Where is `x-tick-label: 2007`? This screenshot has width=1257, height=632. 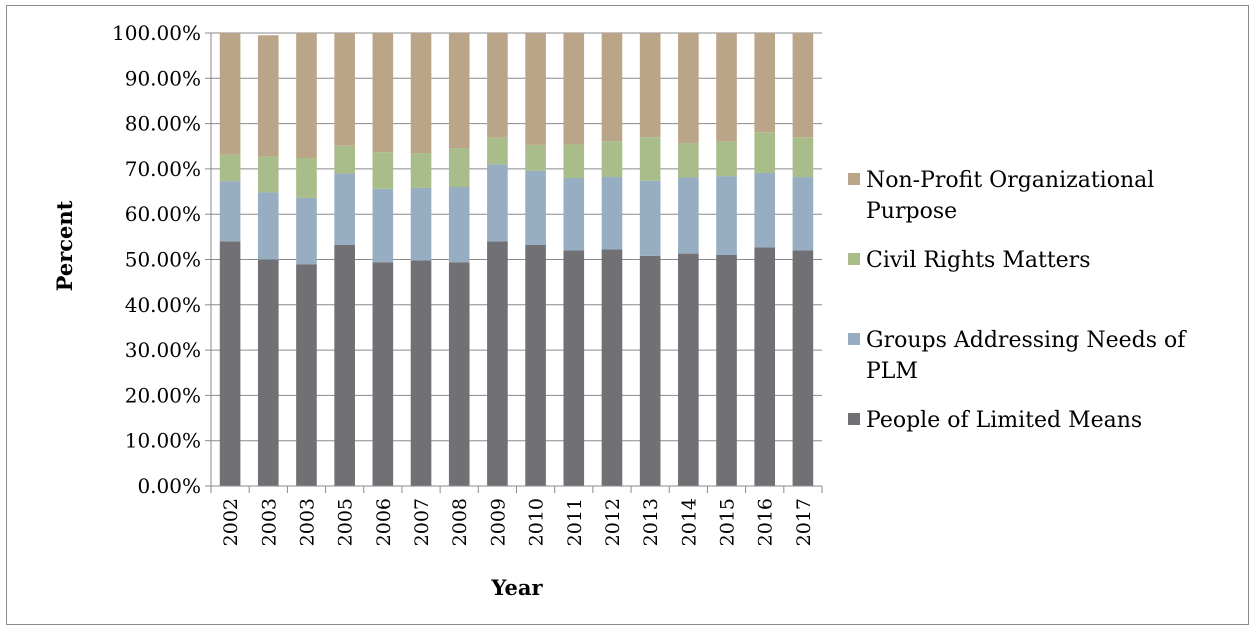 x-tick-label: 2007 is located at coordinates (422, 522).